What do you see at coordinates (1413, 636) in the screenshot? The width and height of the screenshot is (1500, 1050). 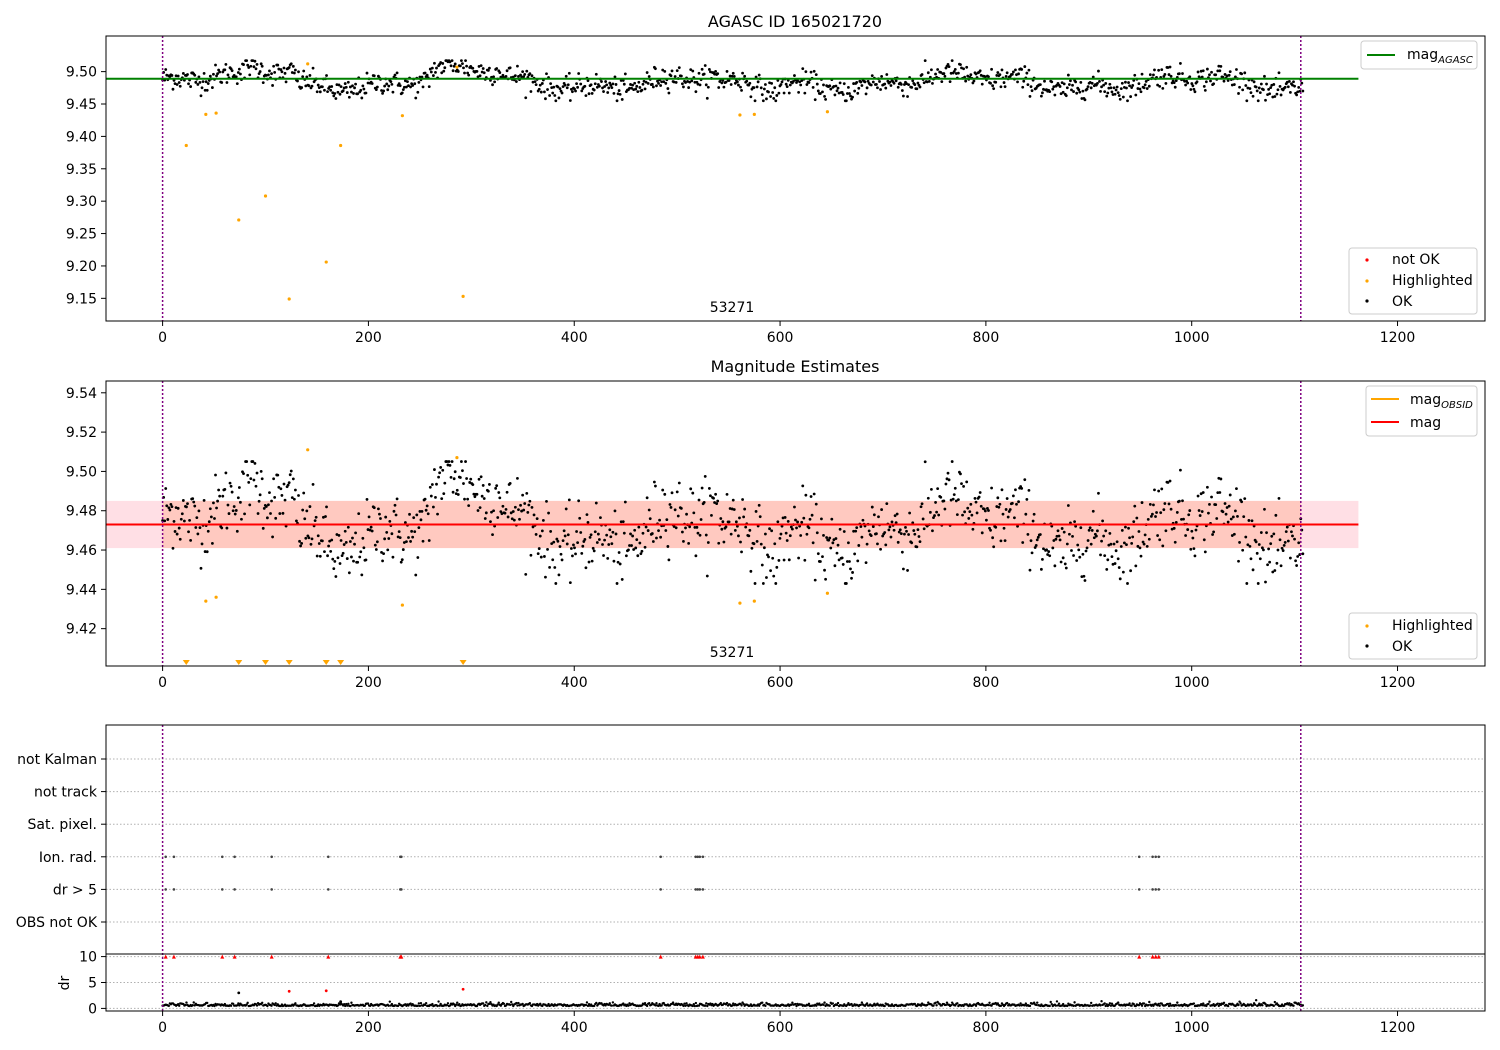 I see `panel2-marker-legend: Highlighted OK` at bounding box center [1413, 636].